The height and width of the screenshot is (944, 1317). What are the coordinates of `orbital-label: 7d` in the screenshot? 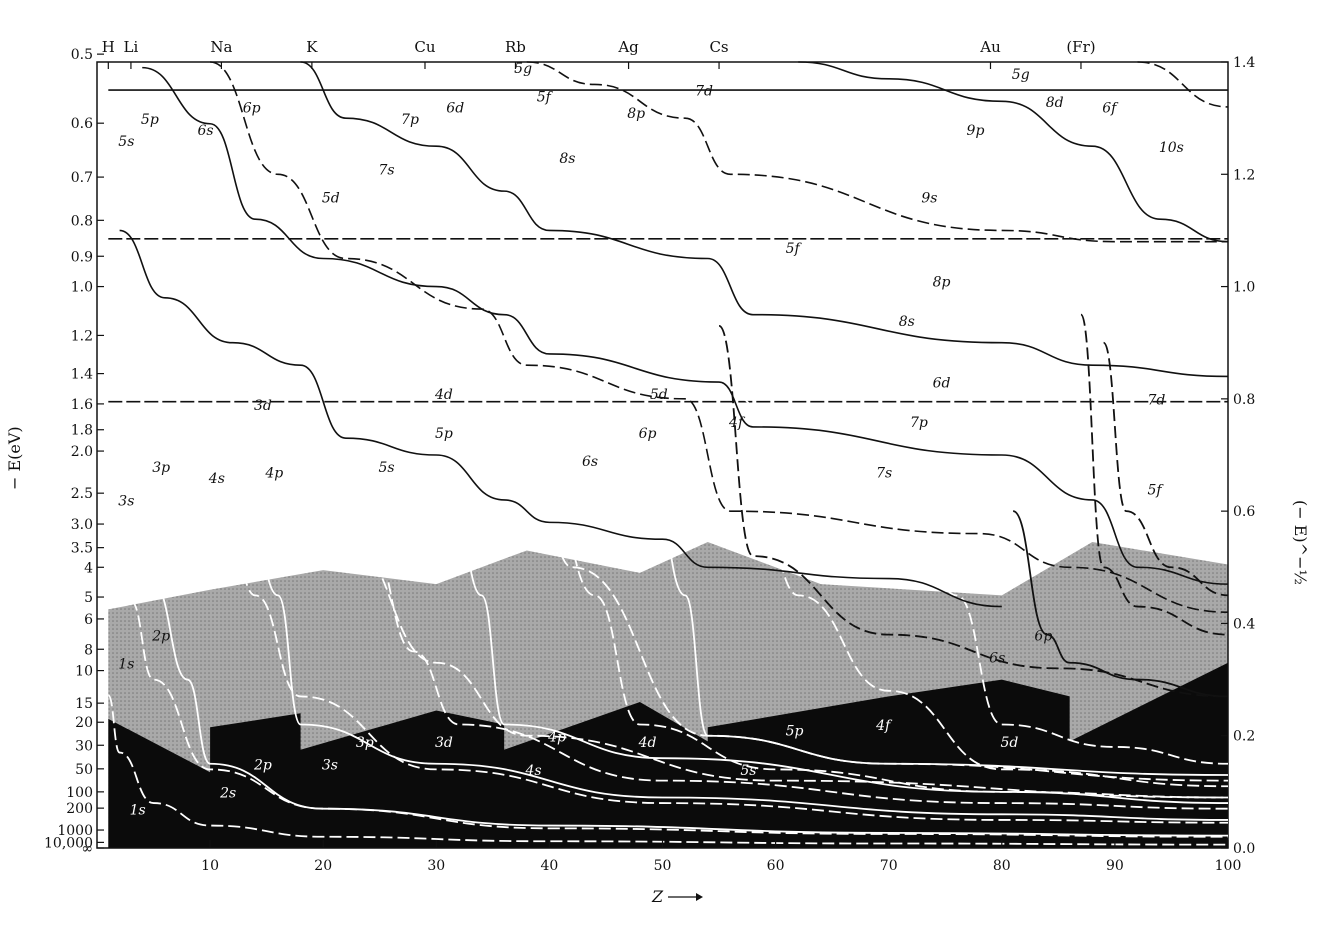 It's located at (704, 92).